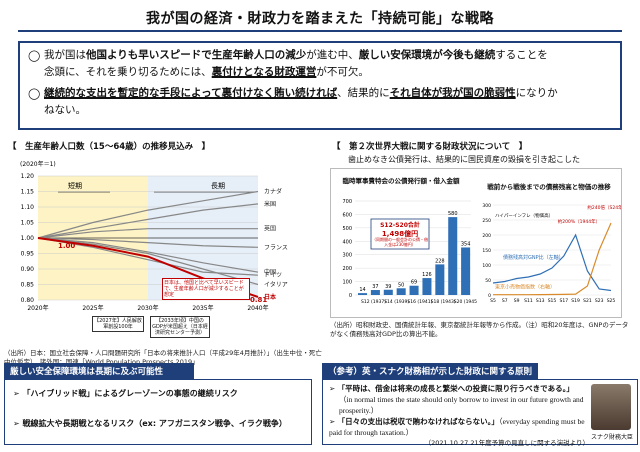  Describe the element at coordinates (148, 242) in the screenshot. I see `series-line-フランス` at that location.